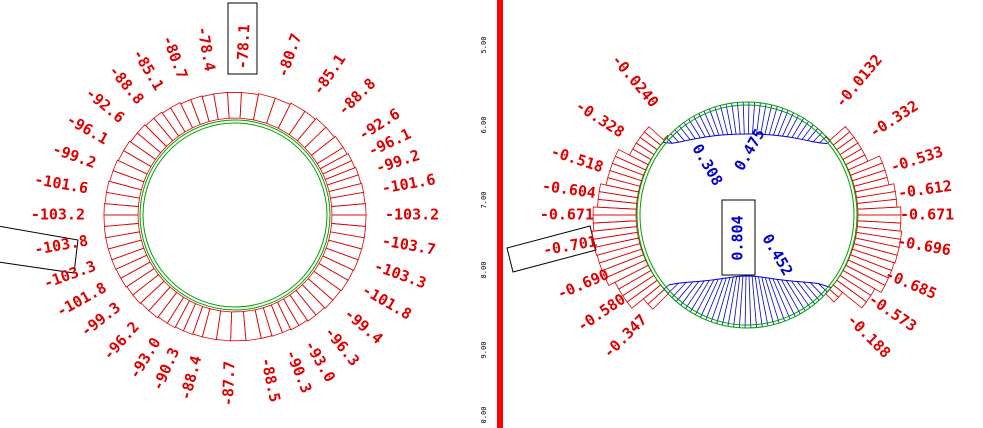 The height and width of the screenshot is (428, 983). Describe the element at coordinates (484, 415) in the screenshot. I see `axis-tick-label: 0.00` at that location.